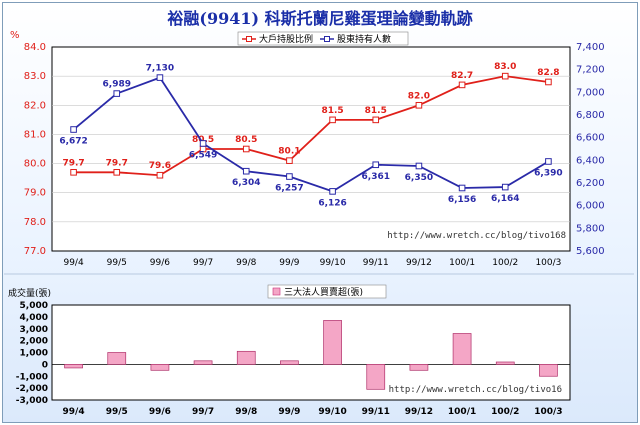  What do you see at coordinates (32, 389) in the screenshot?
I see `bottom-tick-label: -2,000` at bounding box center [32, 389].